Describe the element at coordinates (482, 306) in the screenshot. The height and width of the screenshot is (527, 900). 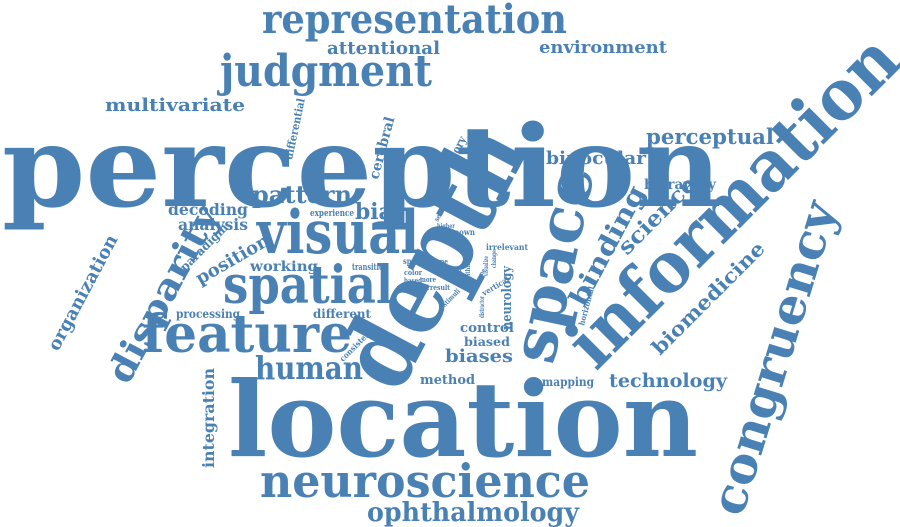
I see `word-distractor: distractor` at that location.